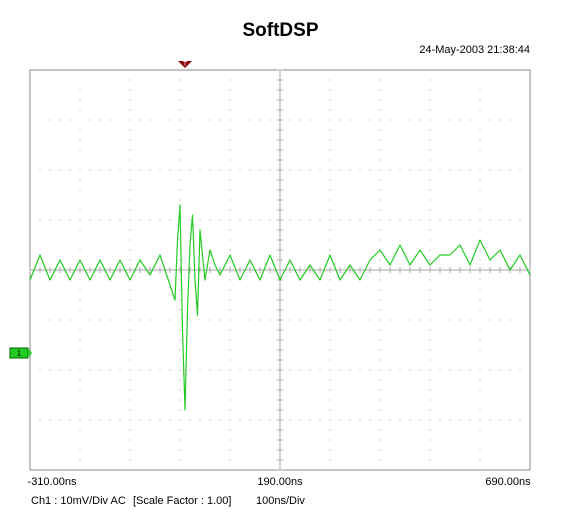  I want to click on chart-title: SoftDSP, so click(280, 30).